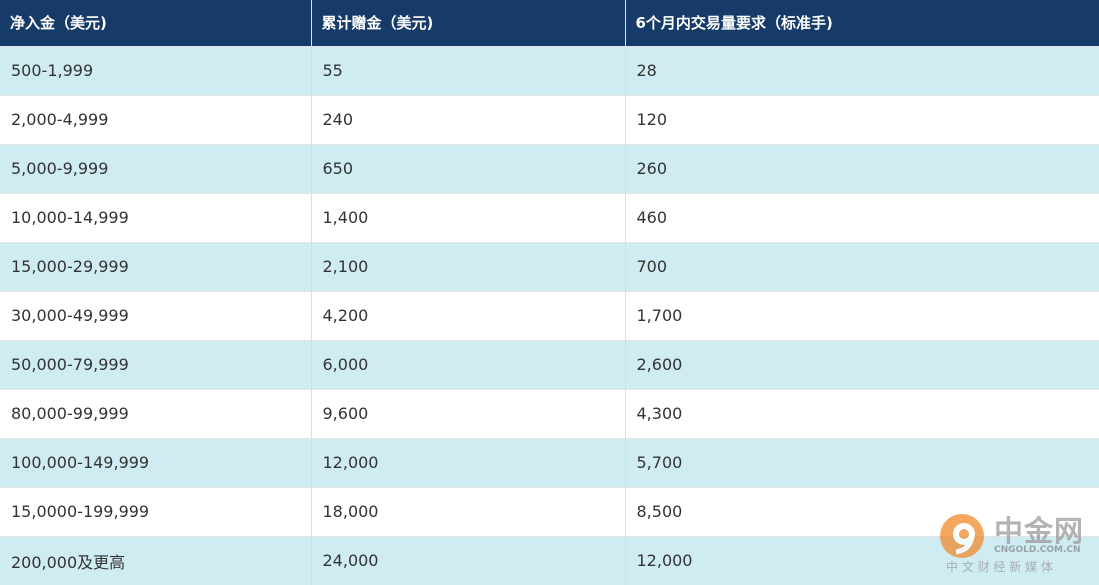 This screenshot has height=585, width=1099. Describe the element at coordinates (156, 70) in the screenshot. I see `table-cell: 500-1,999` at that location.